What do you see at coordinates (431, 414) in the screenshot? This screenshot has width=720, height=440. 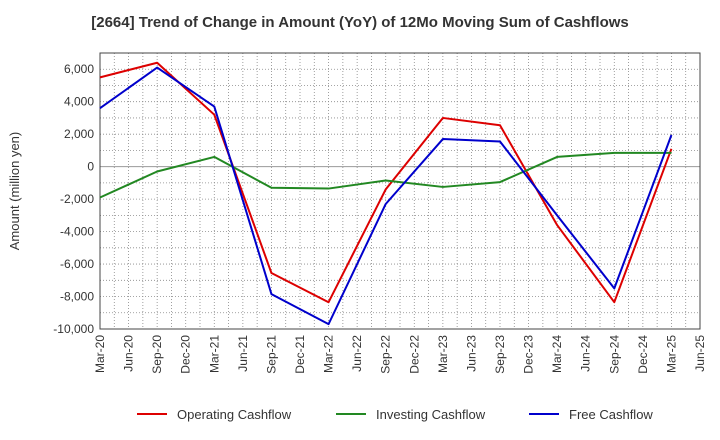 I see `legend-label: Investing Cashflow` at bounding box center [431, 414].